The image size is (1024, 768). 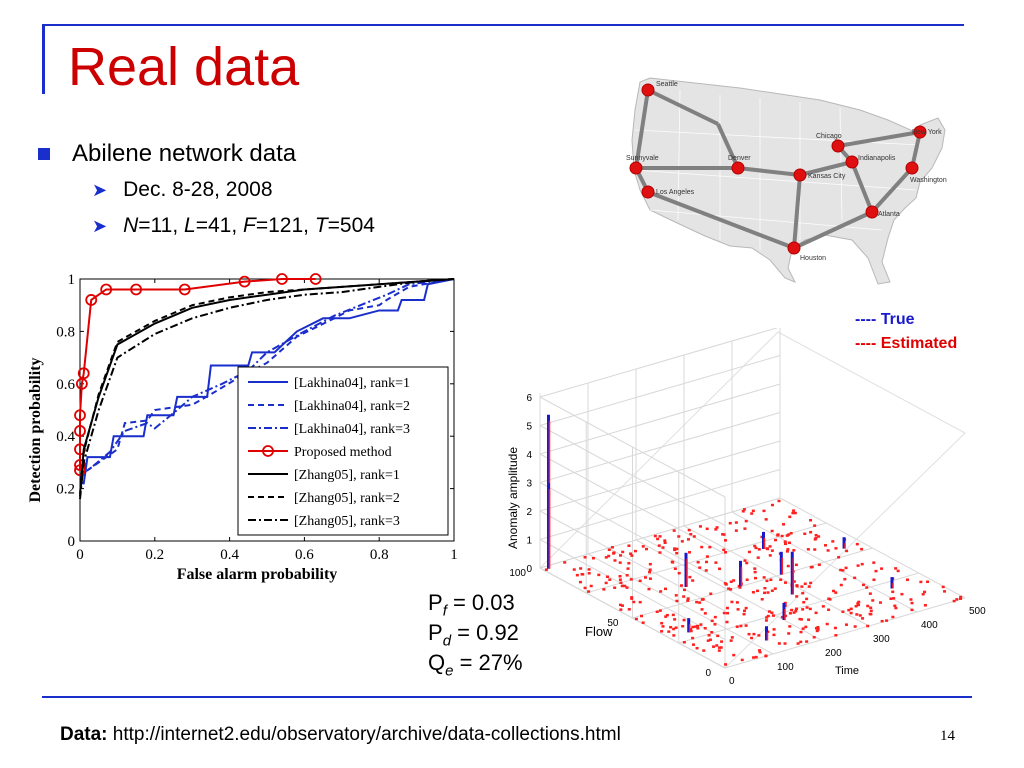 I want to click on bullet-text: Abilene network data, so click(x=184, y=153).